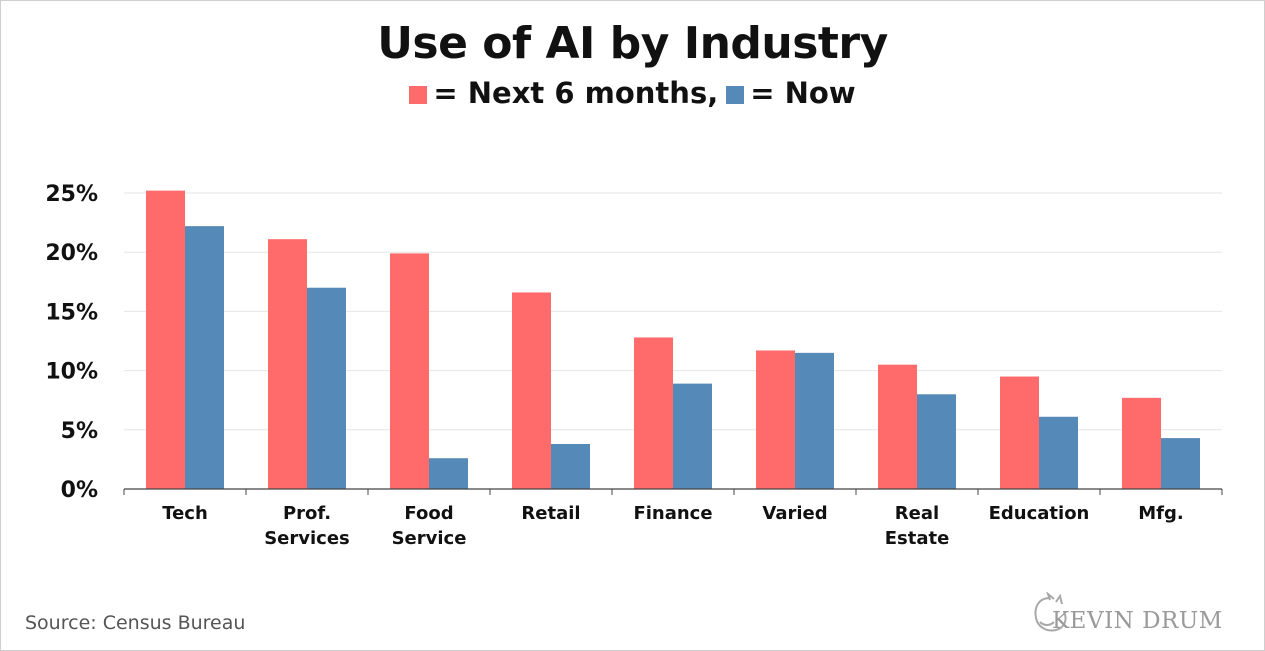  Describe the element at coordinates (735, 95) in the screenshot. I see `legend-swatch-now` at that location.